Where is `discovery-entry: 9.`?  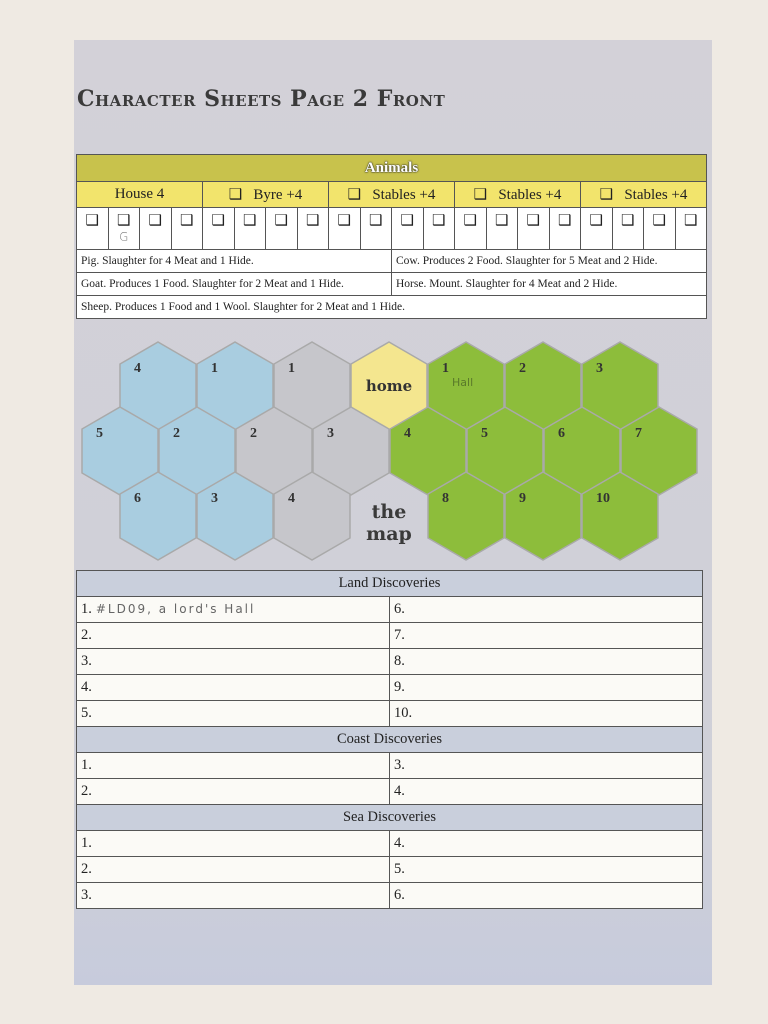 discovery-entry: 9. is located at coordinates (546, 687).